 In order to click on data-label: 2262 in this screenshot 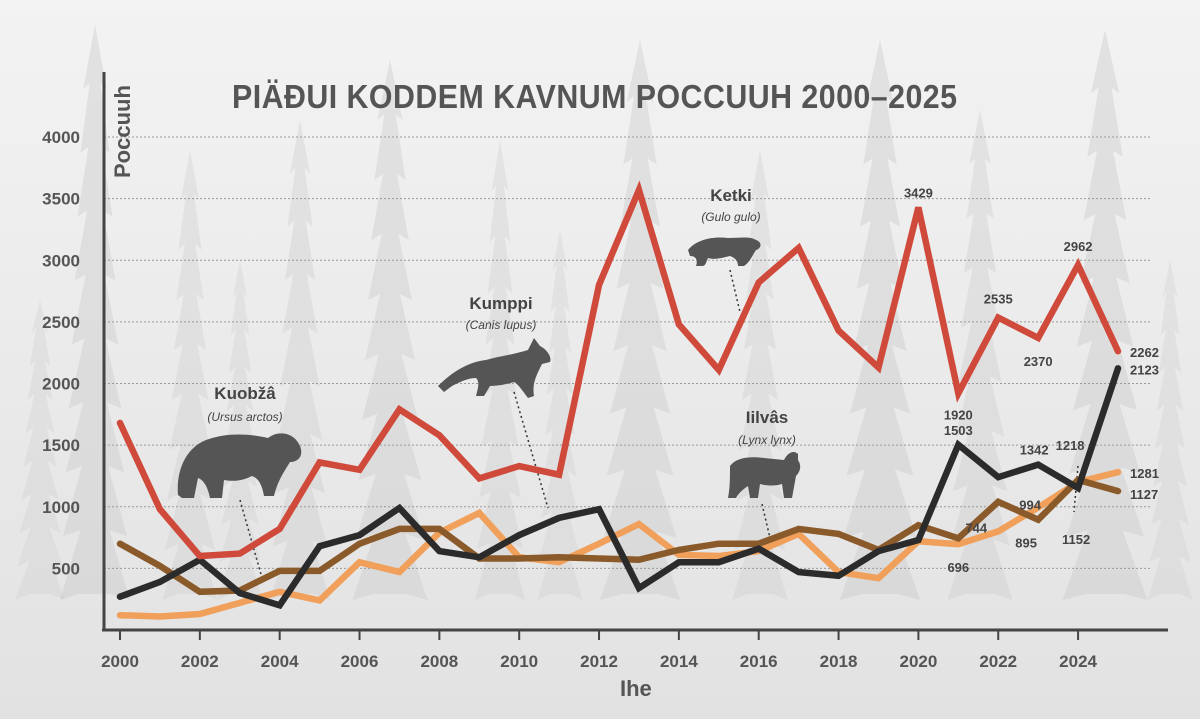, I will do `click(1144, 352)`.